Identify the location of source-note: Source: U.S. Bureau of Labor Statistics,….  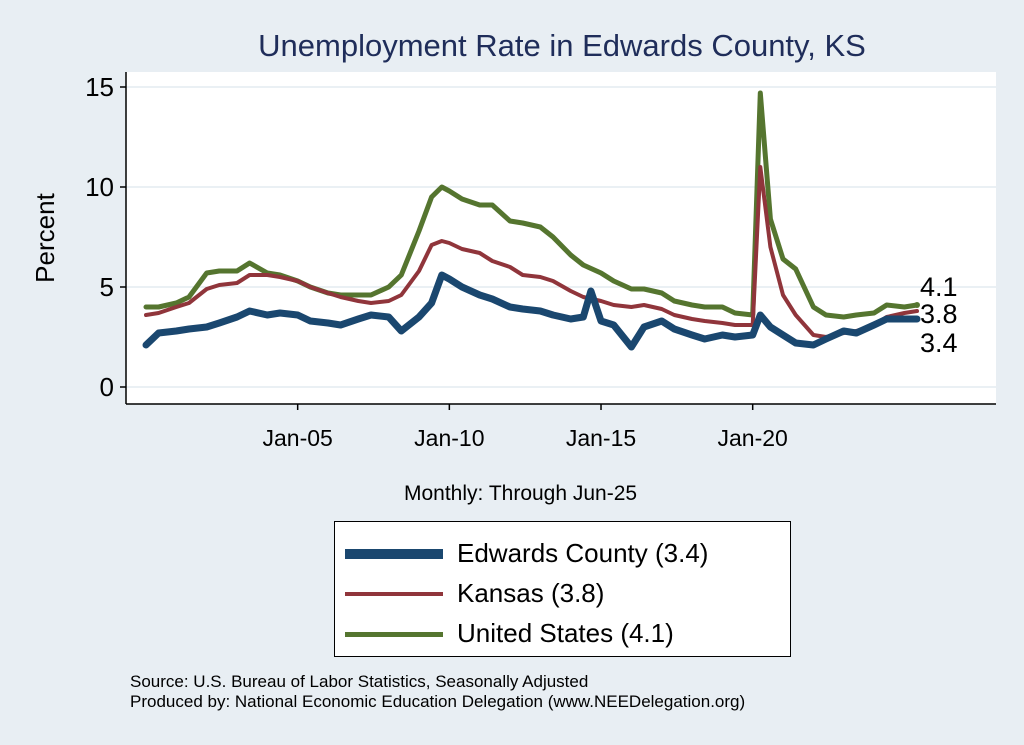
(437, 692).